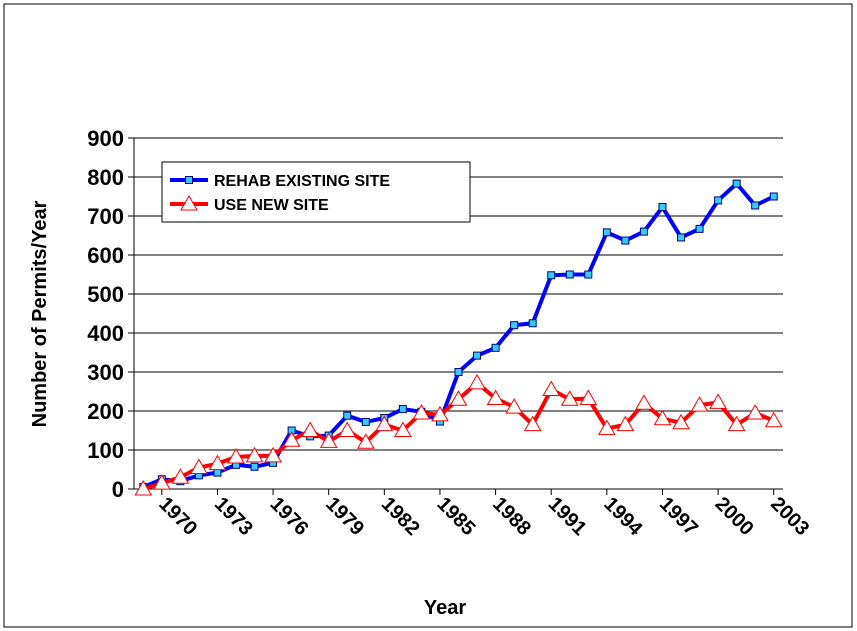 This screenshot has width=857, height=631. I want to click on y-tick-label: 0, so click(118, 489).